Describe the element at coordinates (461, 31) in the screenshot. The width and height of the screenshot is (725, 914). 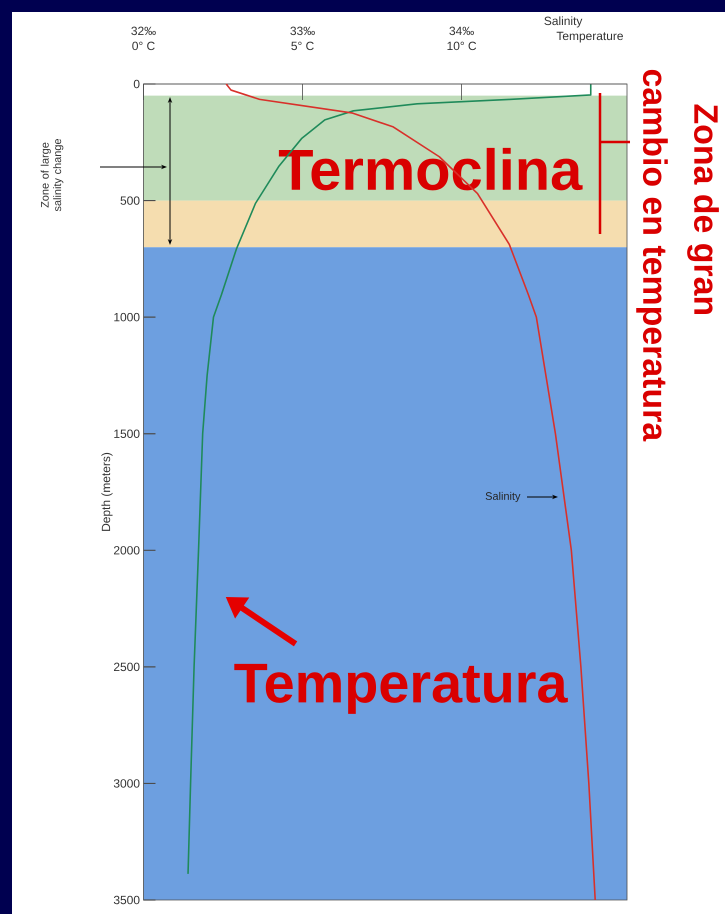
I see `x2-tick-label: 34‰` at that location.